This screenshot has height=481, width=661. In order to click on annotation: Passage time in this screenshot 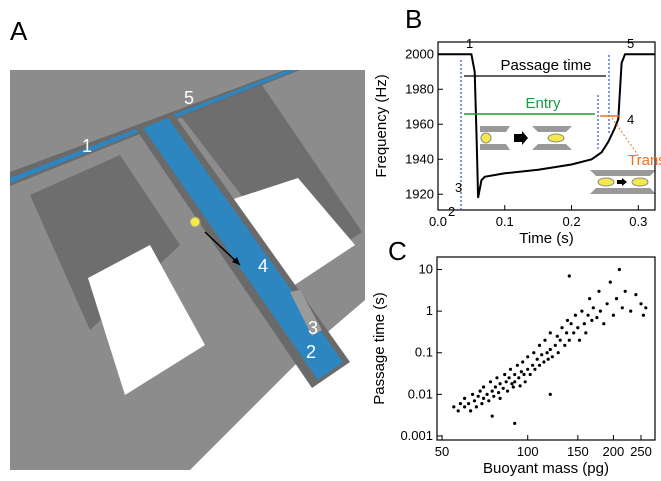, I will do `click(546, 65)`.